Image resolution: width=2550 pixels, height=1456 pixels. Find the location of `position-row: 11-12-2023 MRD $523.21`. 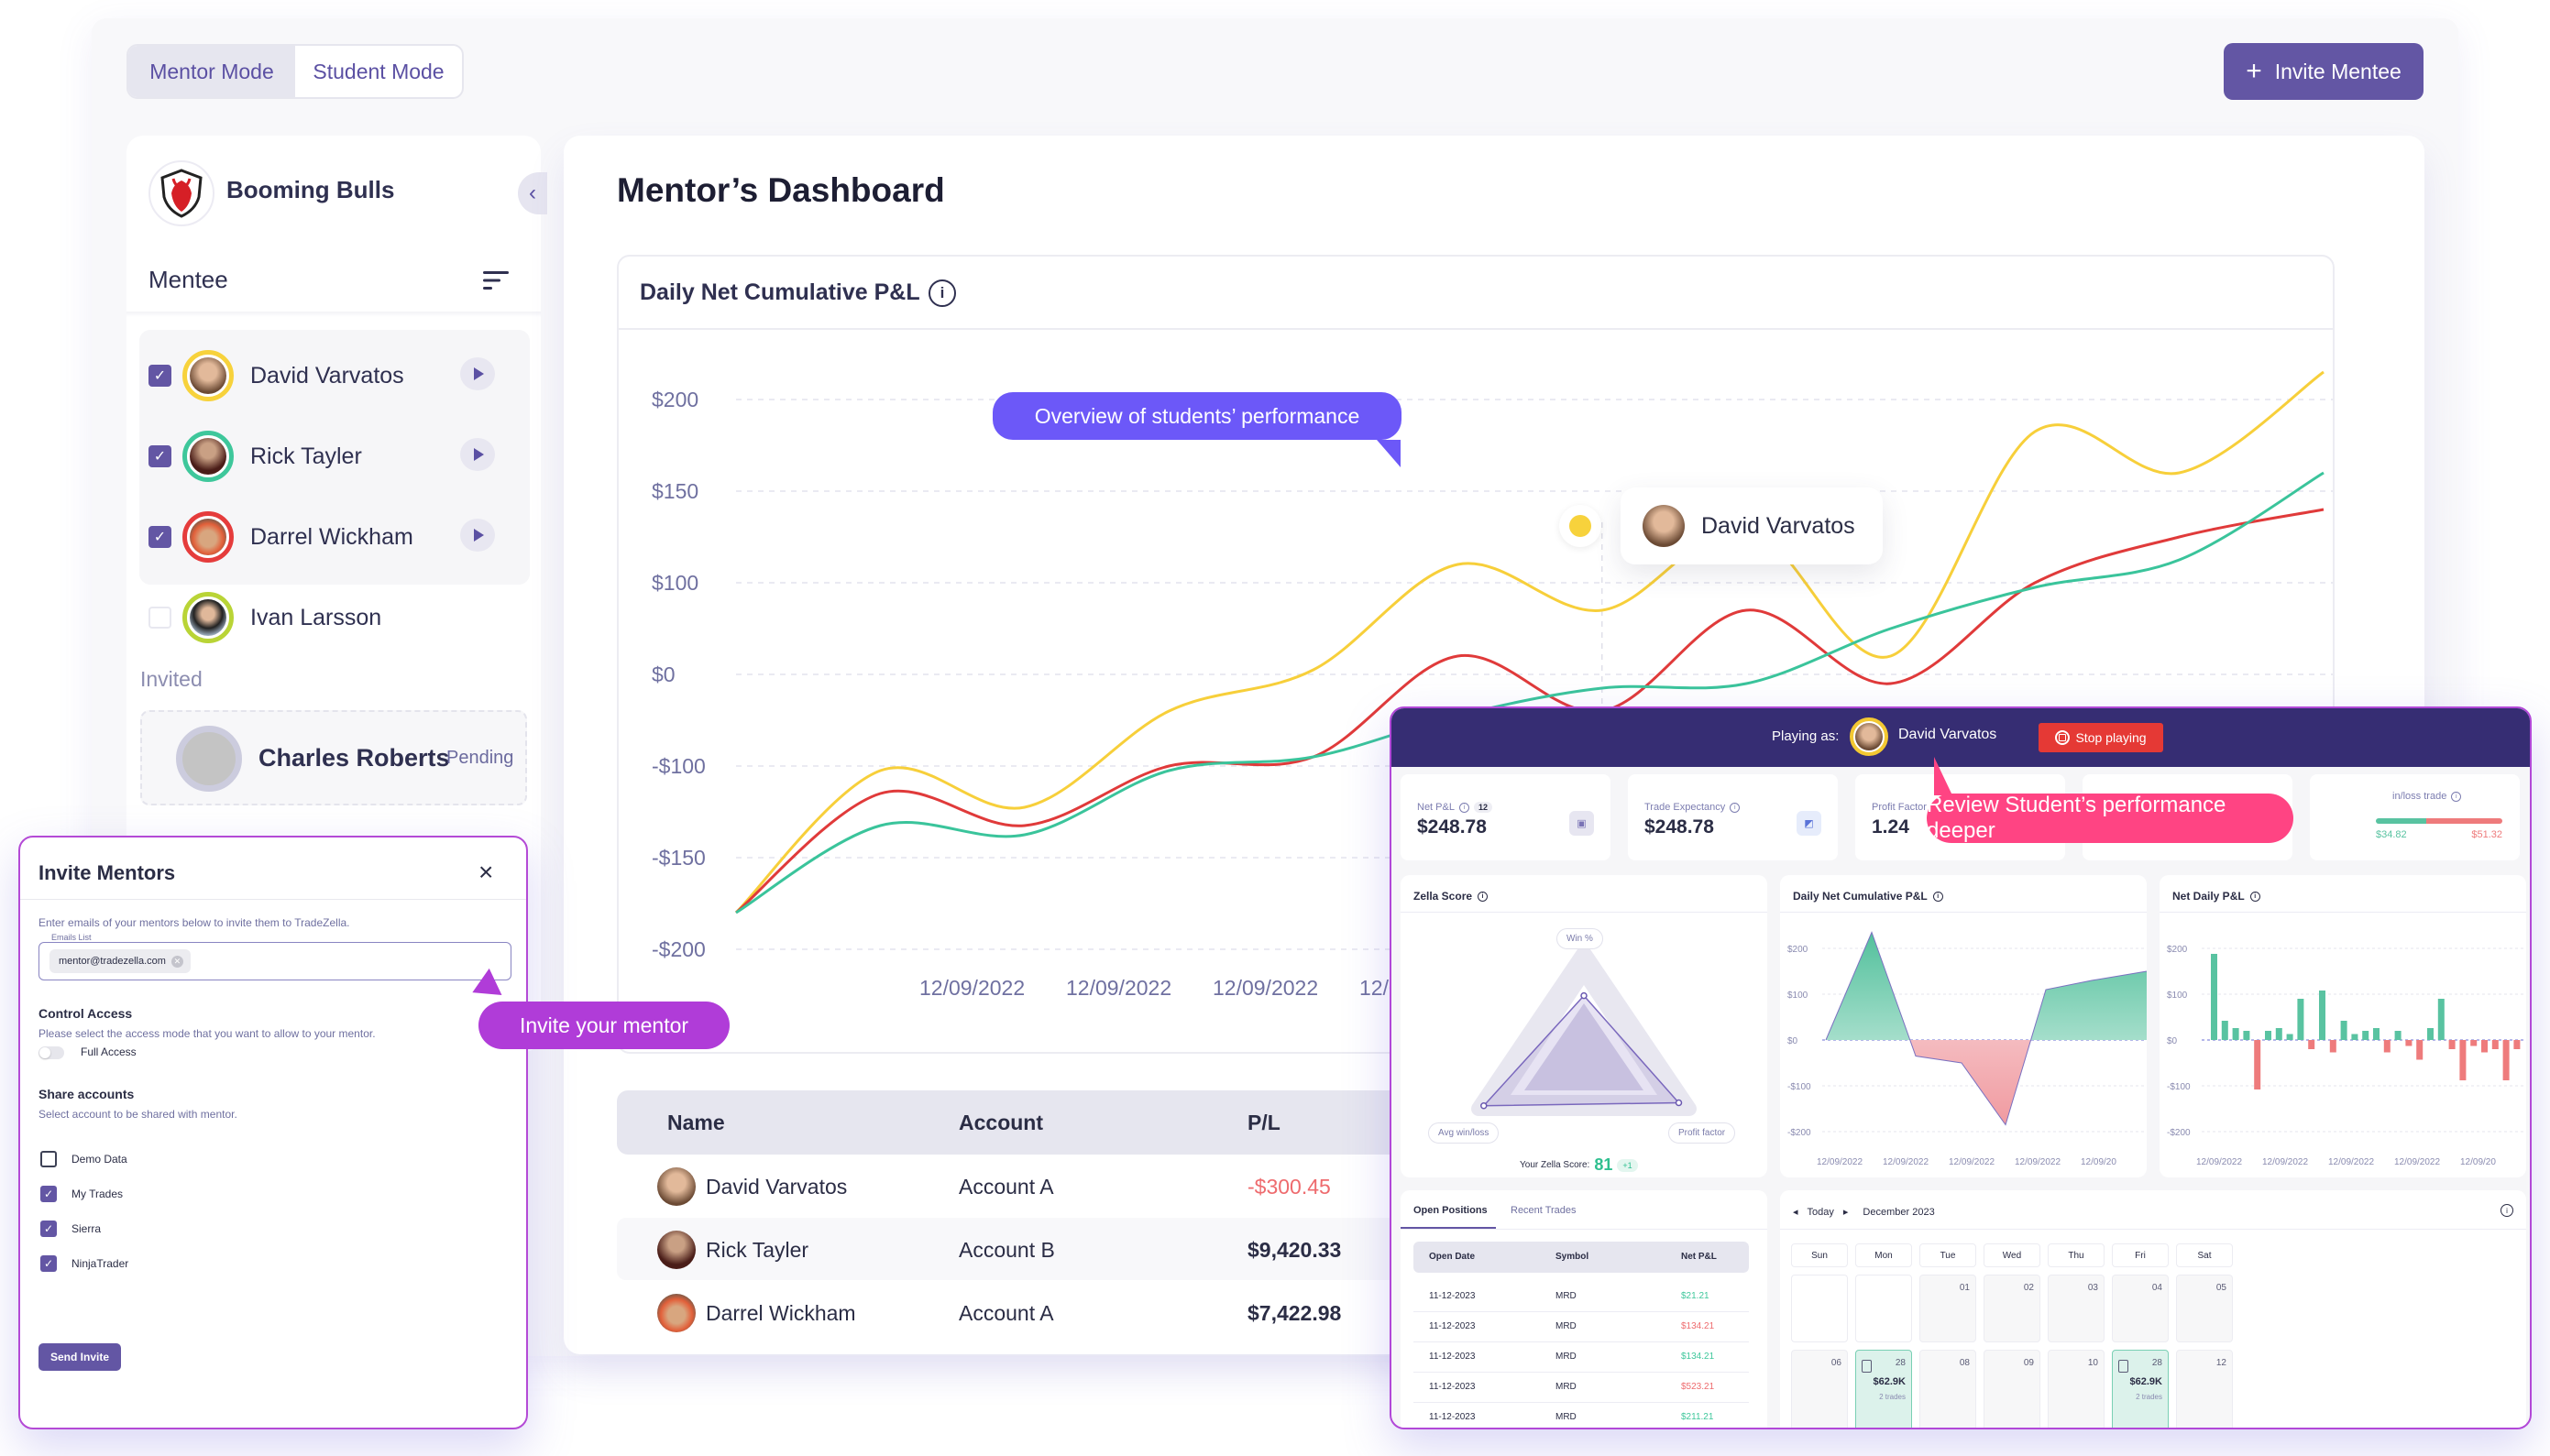

position-row: 11-12-2023 MRD $523.21 is located at coordinates (1581, 1388).